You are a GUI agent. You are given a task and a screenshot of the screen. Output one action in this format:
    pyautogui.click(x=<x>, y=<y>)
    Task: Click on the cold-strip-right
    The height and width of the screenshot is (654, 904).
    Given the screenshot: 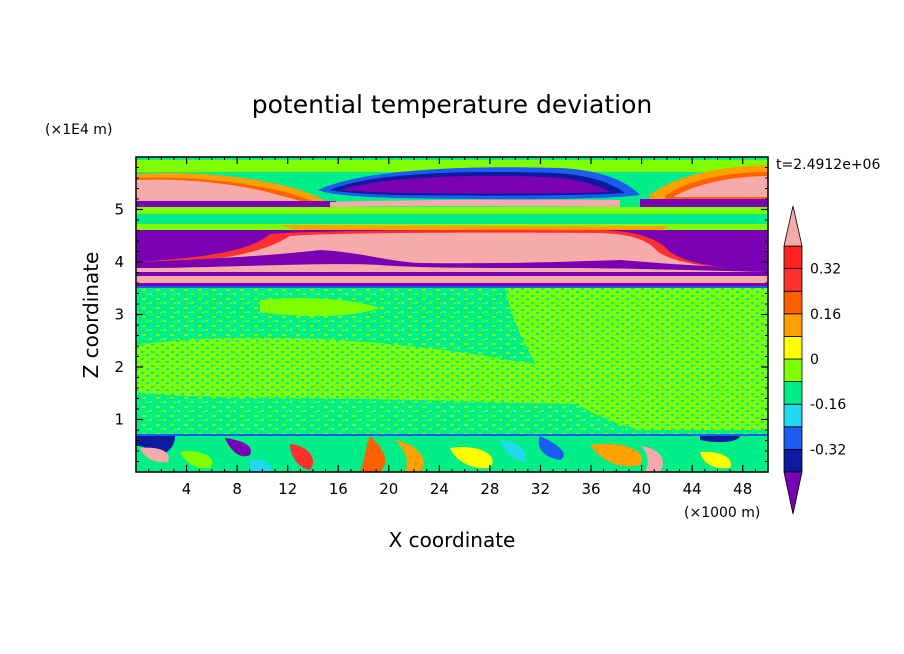 What is the action you would take?
    pyautogui.click(x=704, y=203)
    